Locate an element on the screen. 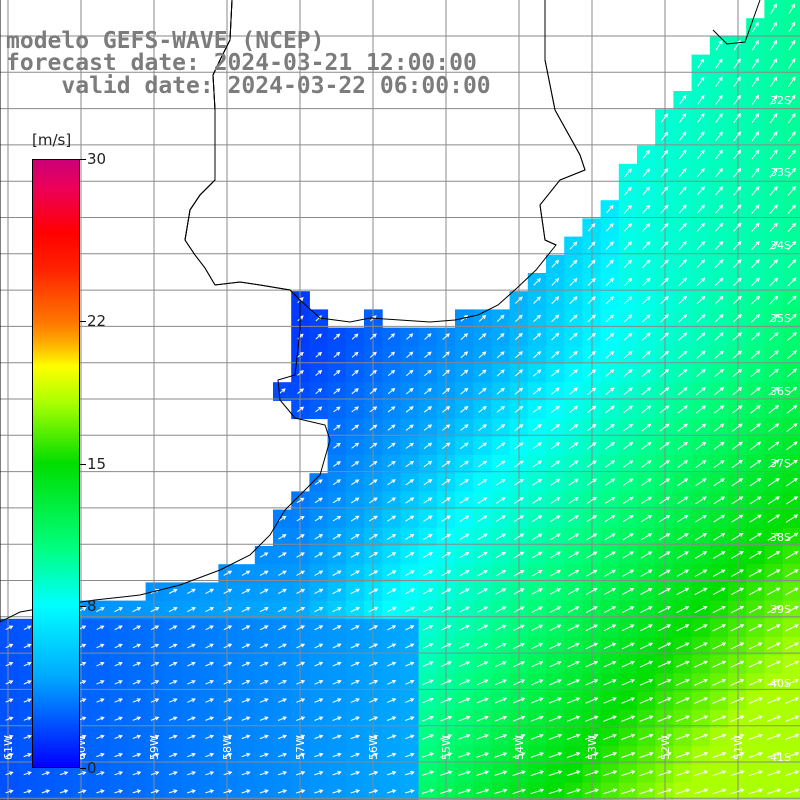 The height and width of the screenshot is (800, 800). colorbar-tick-mark is located at coordinates (83, 464).